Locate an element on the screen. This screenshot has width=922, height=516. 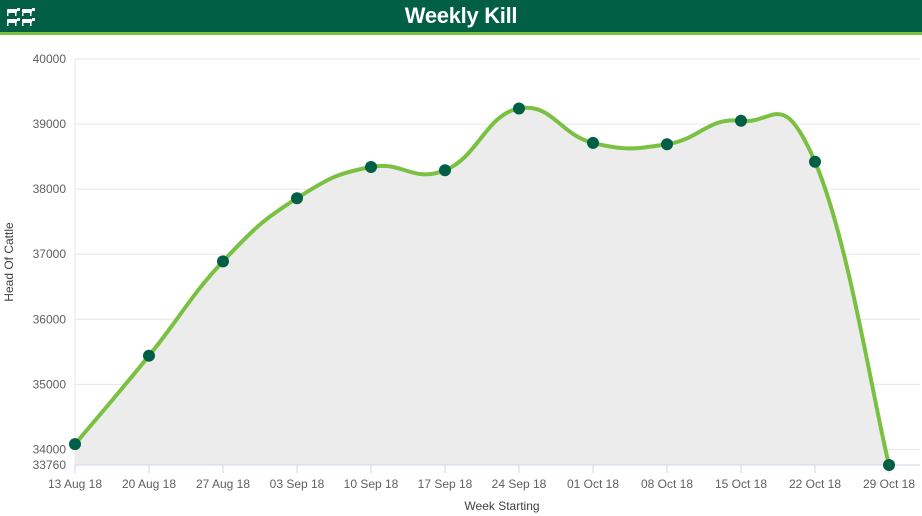
x-tick-label: 01 Oct 18 is located at coordinates (593, 484).